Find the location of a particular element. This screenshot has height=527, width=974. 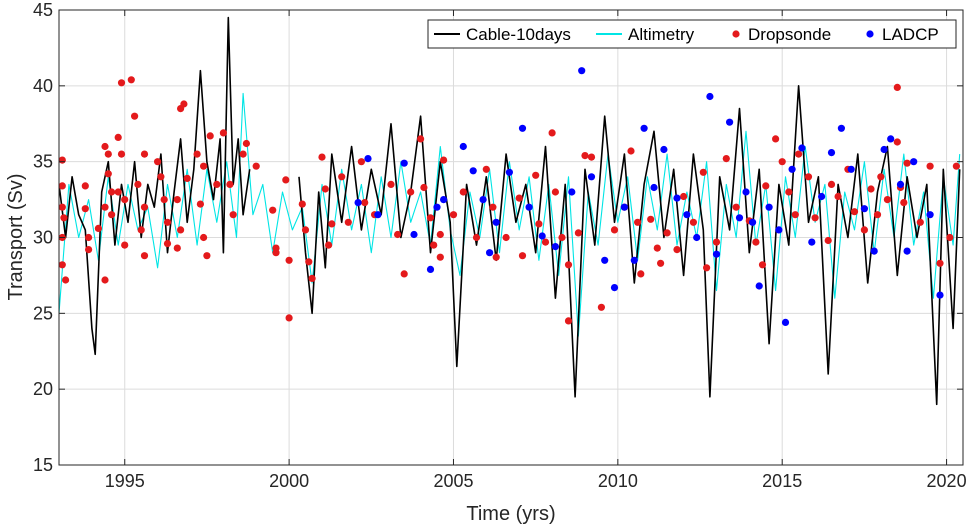

y-tick-label: 45 is located at coordinates (43, 10).